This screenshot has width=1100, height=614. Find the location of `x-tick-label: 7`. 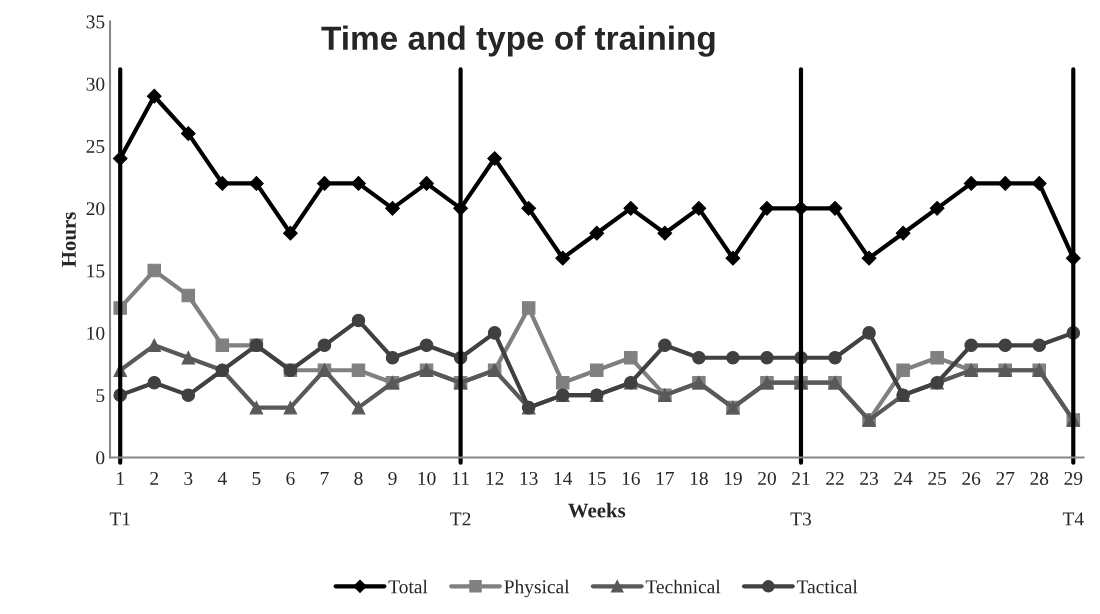

x-tick-label: 7 is located at coordinates (324, 478).